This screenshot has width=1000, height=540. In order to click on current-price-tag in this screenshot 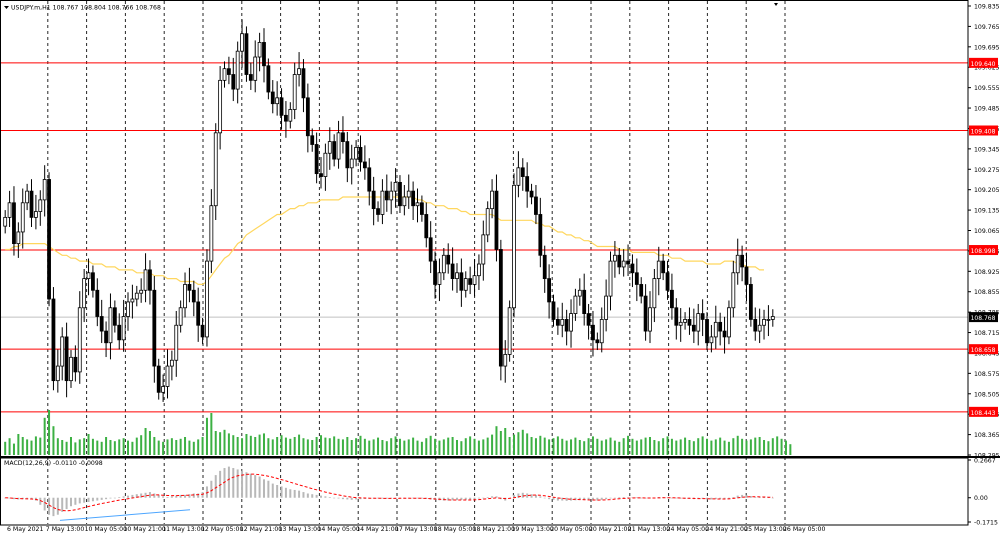, I will do `click(983, 317)`.